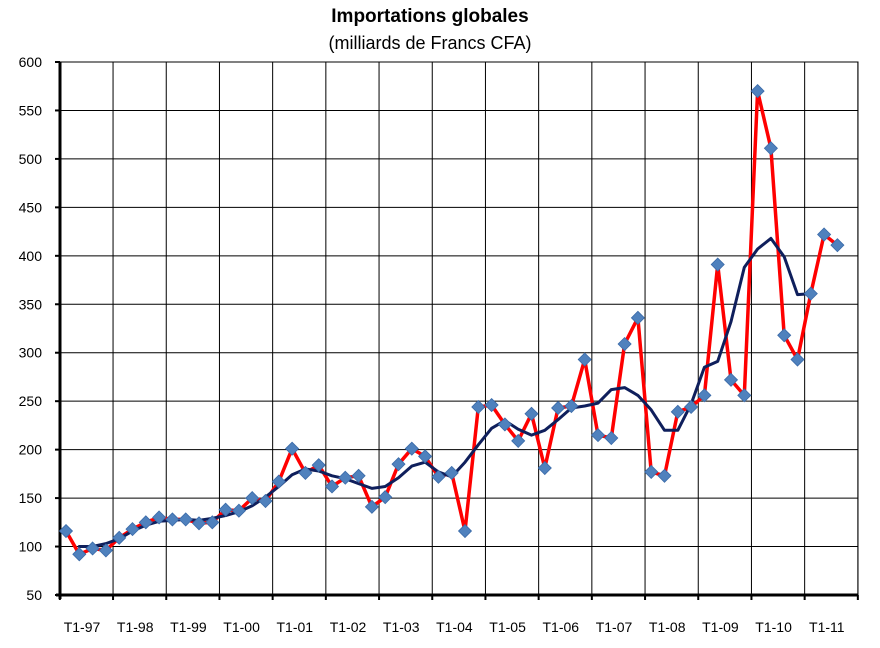  Describe the element at coordinates (31, 62) in the screenshot. I see `y-tick-label: 600` at that location.